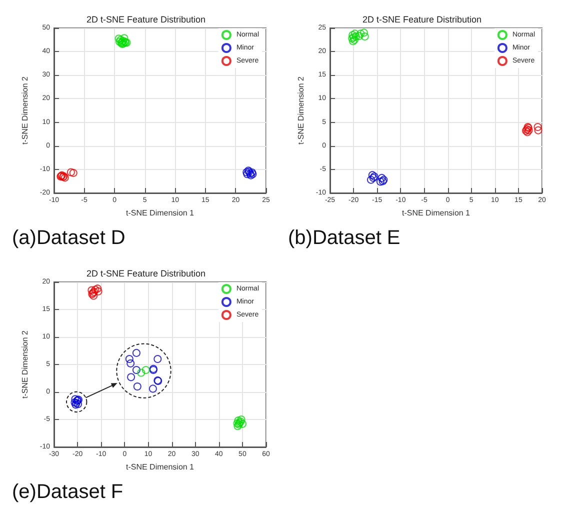 The height and width of the screenshot is (522, 568). I want to click on text: (b)Dataset E, so click(344, 238).